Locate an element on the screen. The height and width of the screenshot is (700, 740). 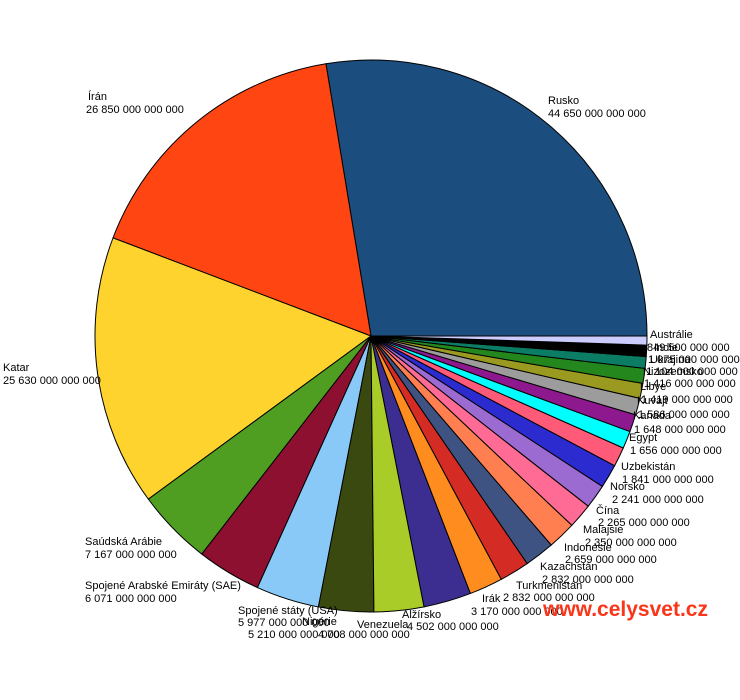
slice-value-Indonésie: 2 659 000 000 000 is located at coordinates (611, 560).